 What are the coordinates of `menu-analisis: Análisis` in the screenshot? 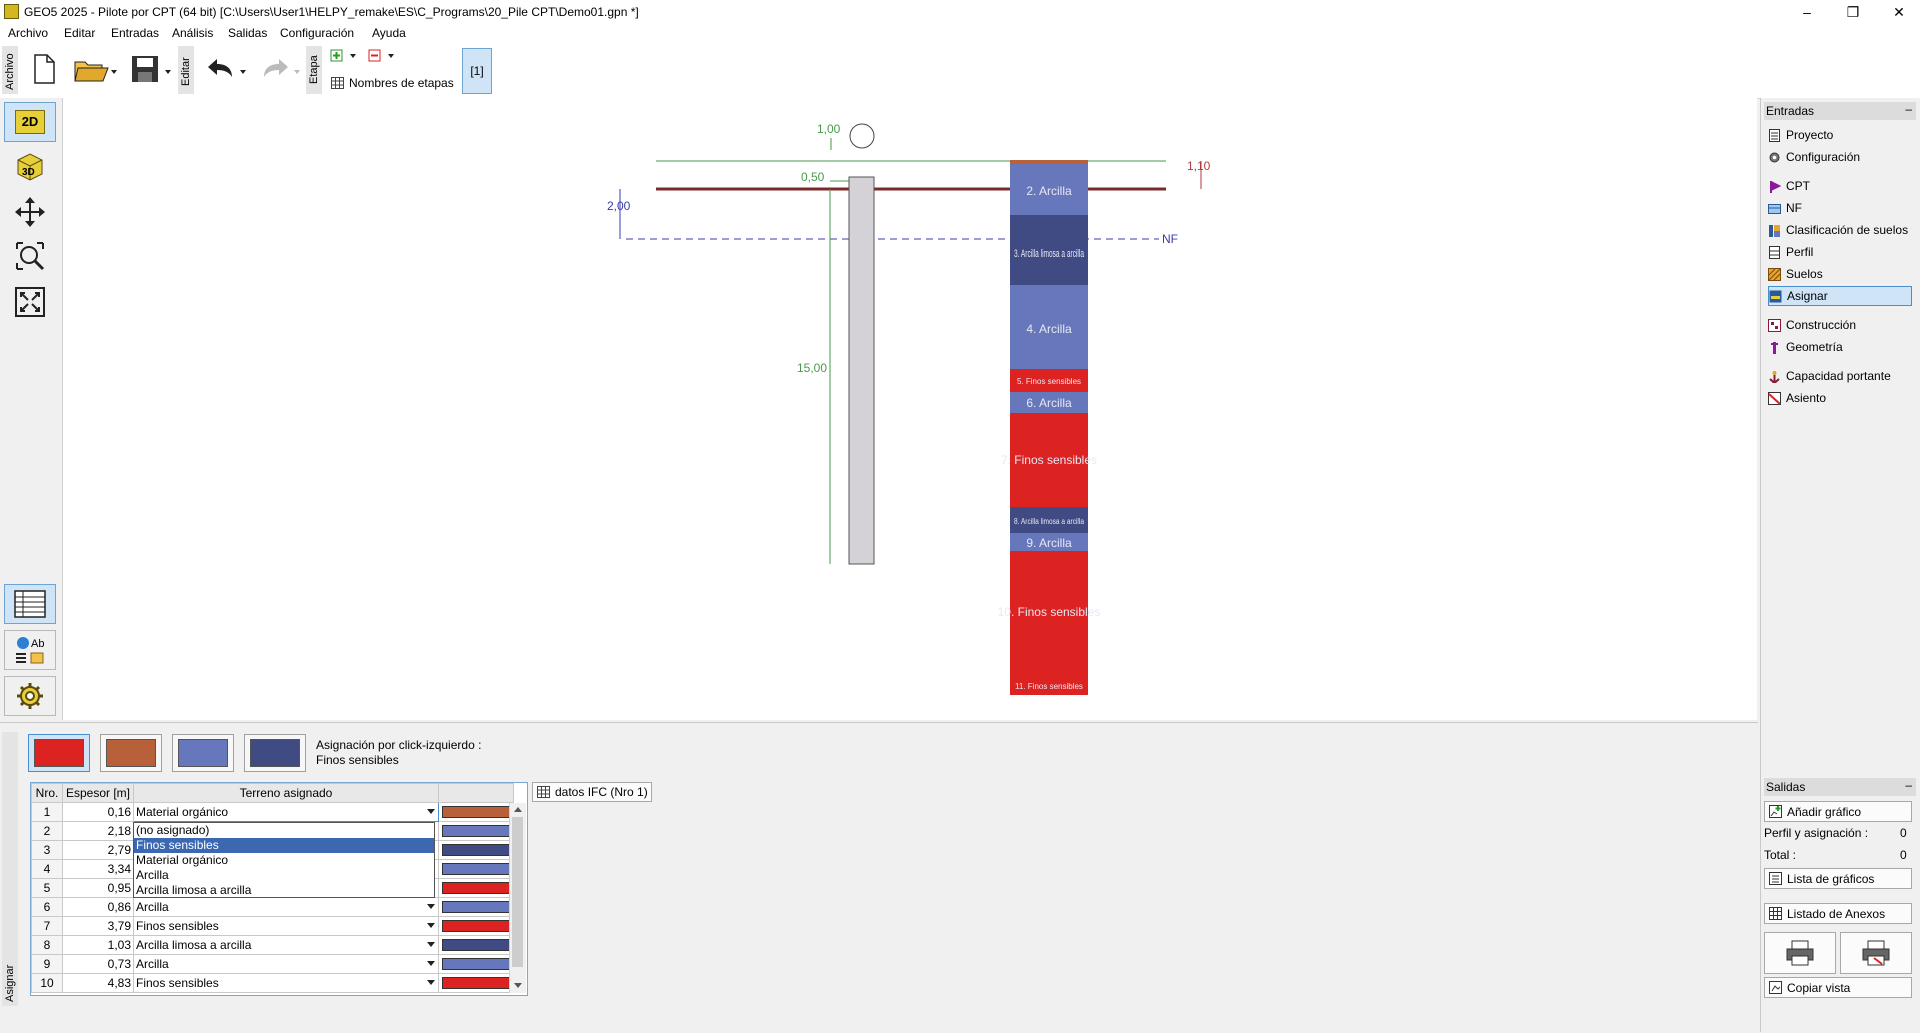 It's located at (193, 33).